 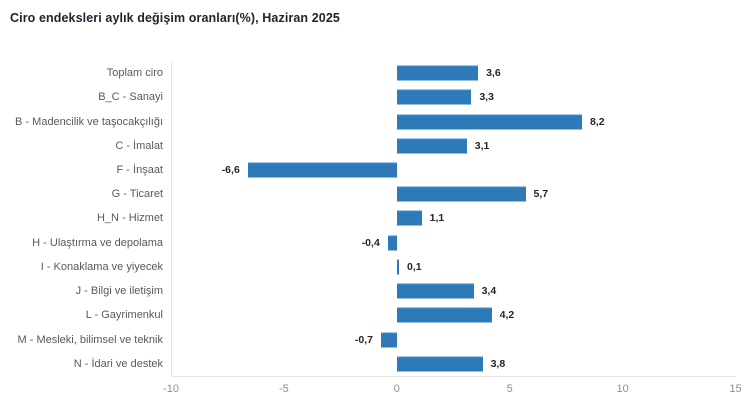 I want to click on value-label: 0,1, so click(x=414, y=266).